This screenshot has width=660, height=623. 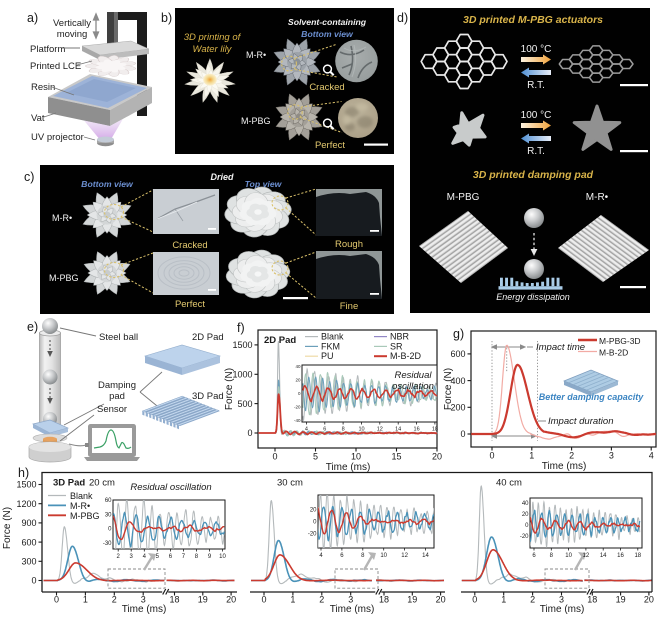 What do you see at coordinates (57, 137) in the screenshot?
I see `svg-text: UV projector` at bounding box center [57, 137].